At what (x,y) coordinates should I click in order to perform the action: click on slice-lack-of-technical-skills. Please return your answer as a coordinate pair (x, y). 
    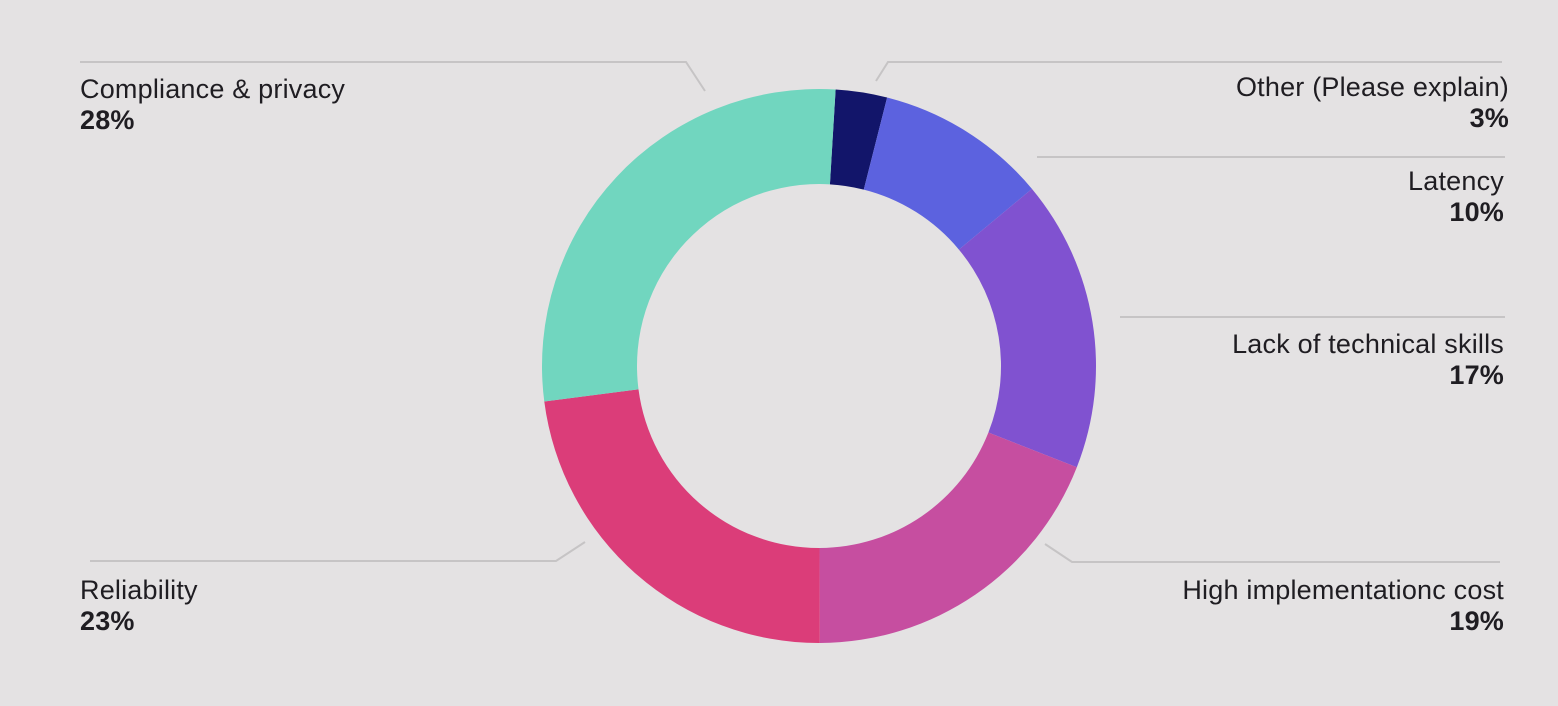
    Looking at the image, I should click on (1027, 328).